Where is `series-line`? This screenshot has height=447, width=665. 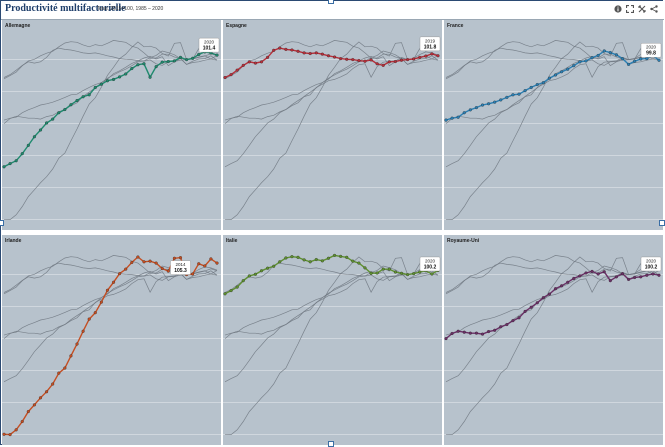
series-line is located at coordinates (552, 85).